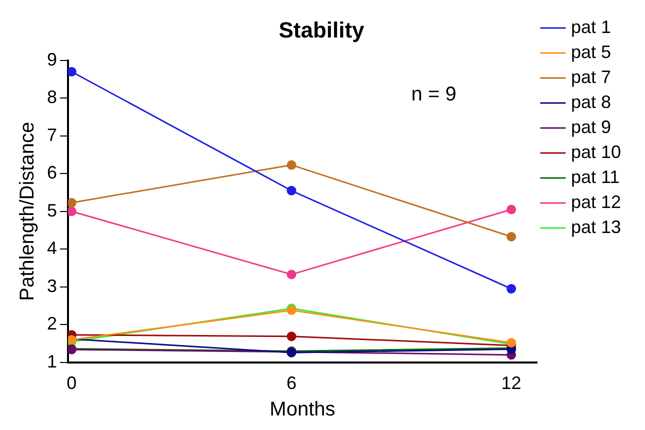 The height and width of the screenshot is (430, 645). I want to click on y-tick-label: 4, so click(52, 248).